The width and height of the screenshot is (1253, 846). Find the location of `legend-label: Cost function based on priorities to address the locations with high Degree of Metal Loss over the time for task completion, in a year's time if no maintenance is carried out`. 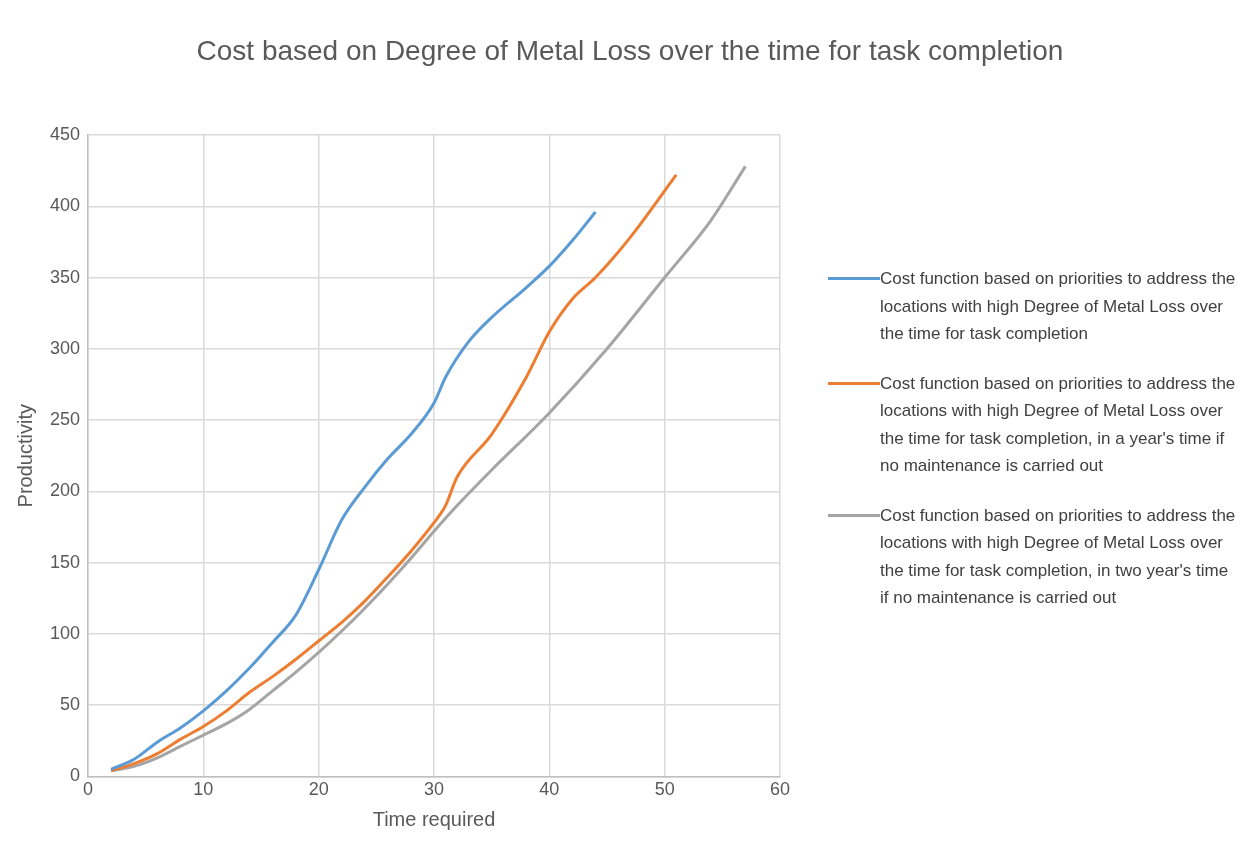

legend-label: Cost function based on priorities to address the locations with high Degree of Metal Loss over the time for task completion, in a year's time if no maintenance is carried out is located at coordinates (1058, 424).